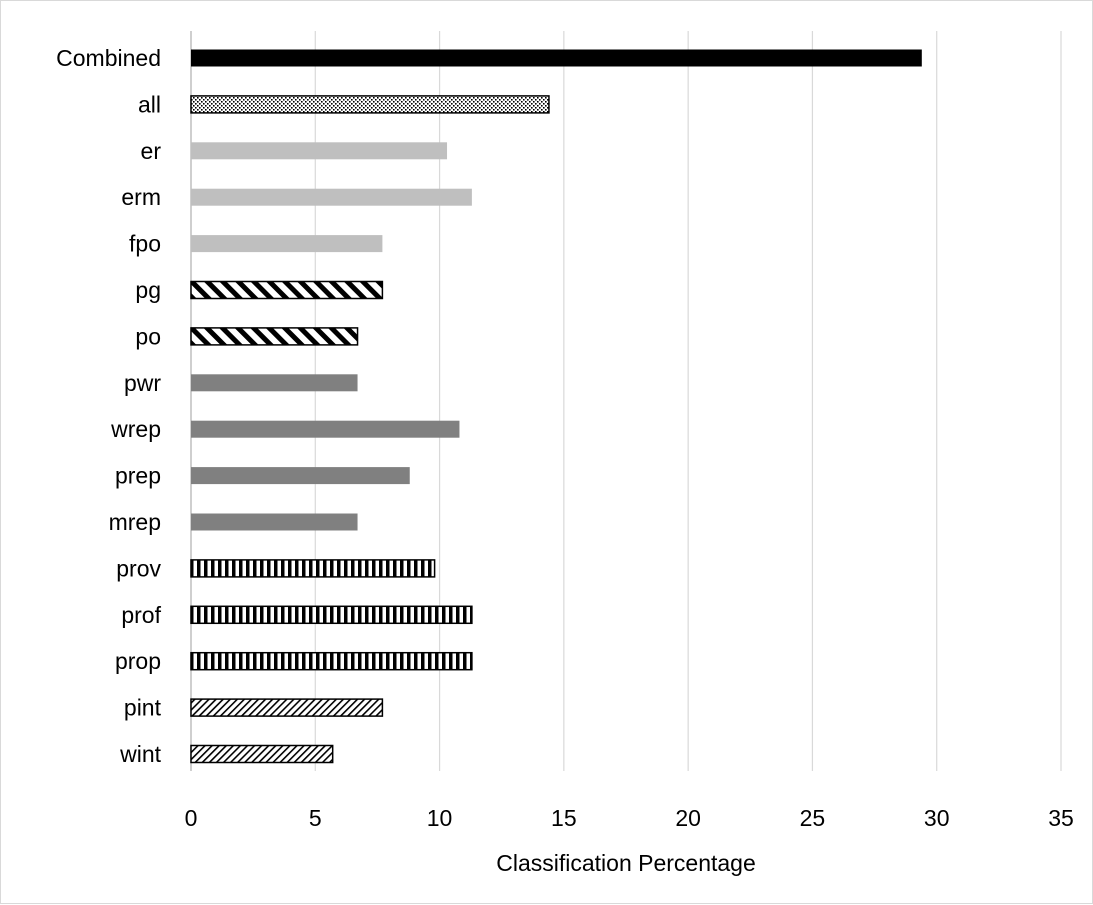  I want to click on bar-prof, so click(331, 615).